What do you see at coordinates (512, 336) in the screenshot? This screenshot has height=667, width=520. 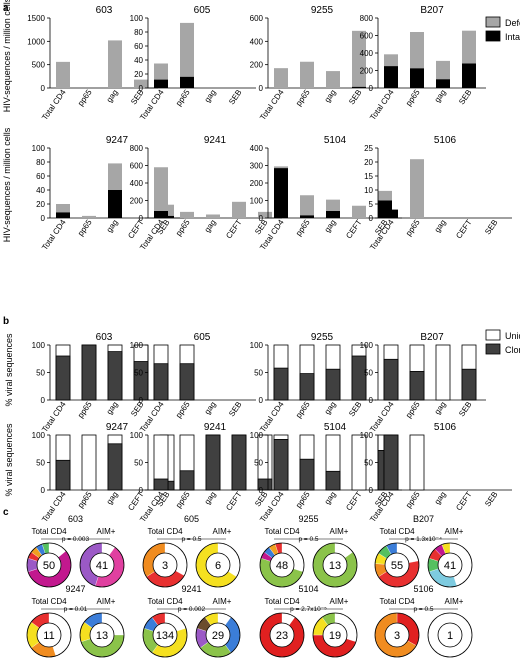 I see `legend-label-b-0: Unique` at bounding box center [512, 336].